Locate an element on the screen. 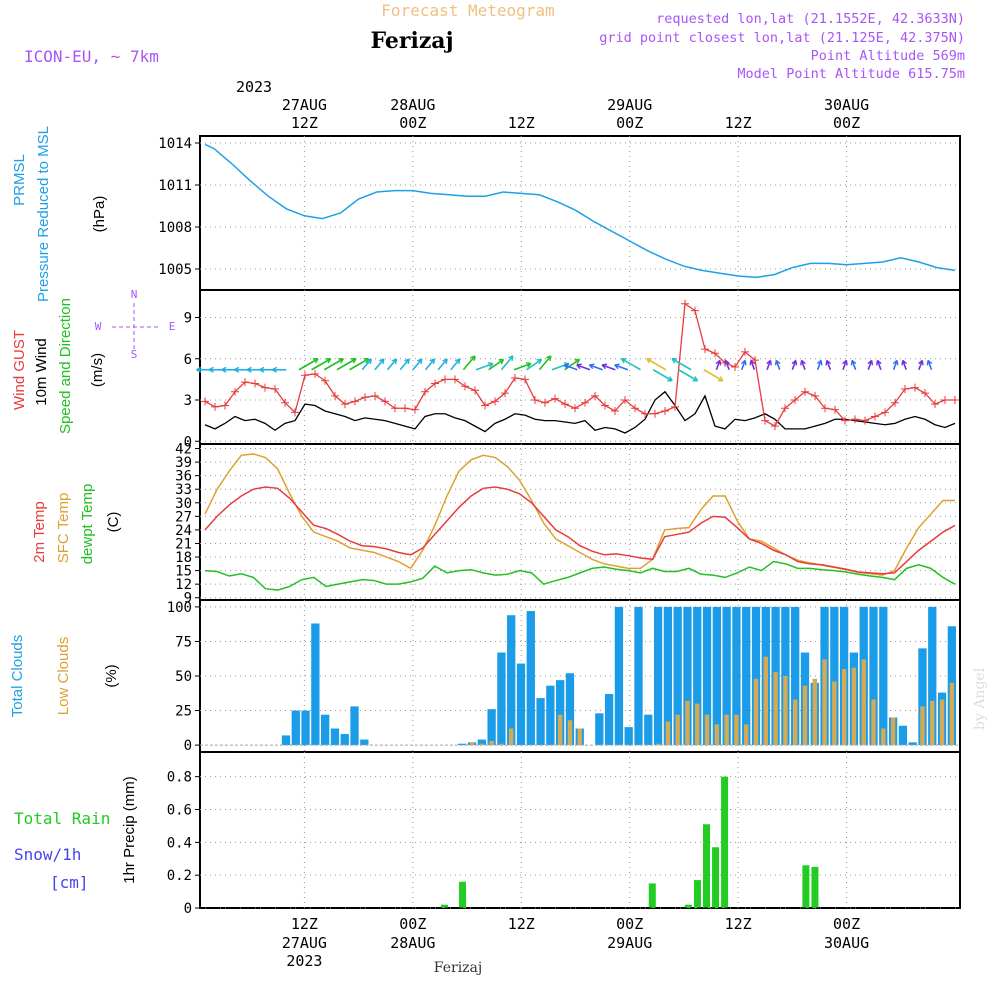 This screenshot has width=1000, height=1000. bottom-year-label: 2023 is located at coordinates (304, 961).